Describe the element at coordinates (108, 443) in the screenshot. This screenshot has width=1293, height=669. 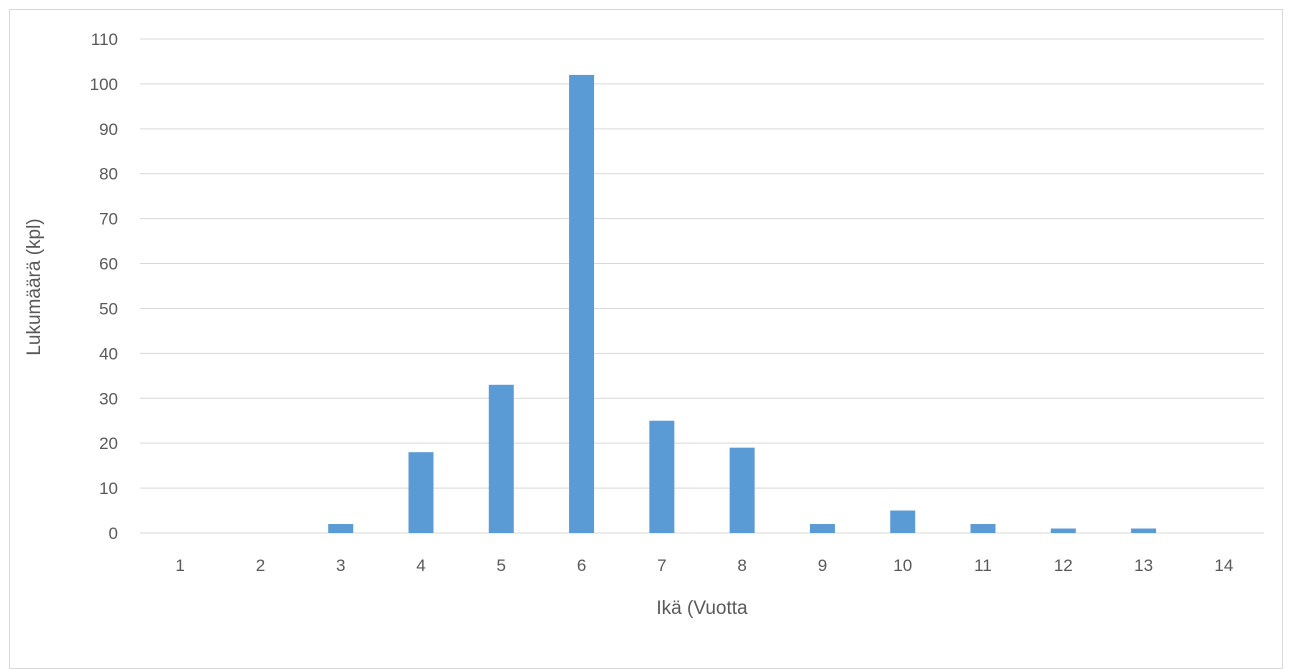
I see `y-tick-label: 20` at that location.